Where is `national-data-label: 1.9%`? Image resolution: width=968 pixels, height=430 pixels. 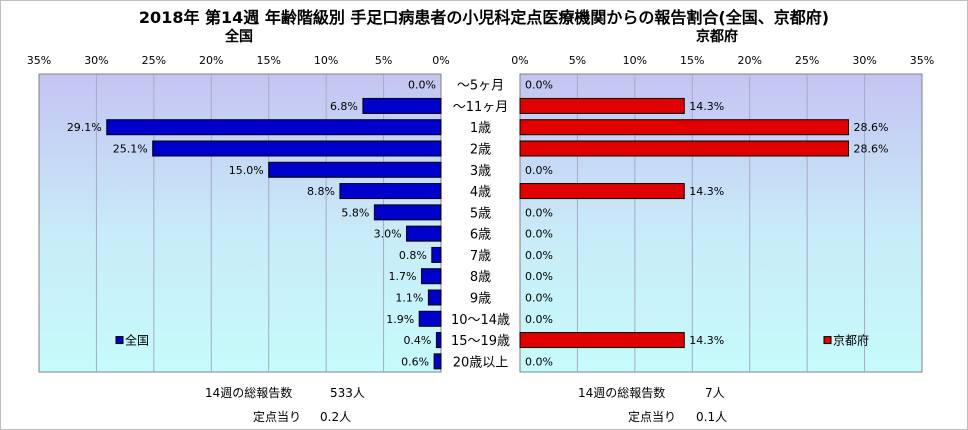
national-data-label: 1.9% is located at coordinates (400, 319).